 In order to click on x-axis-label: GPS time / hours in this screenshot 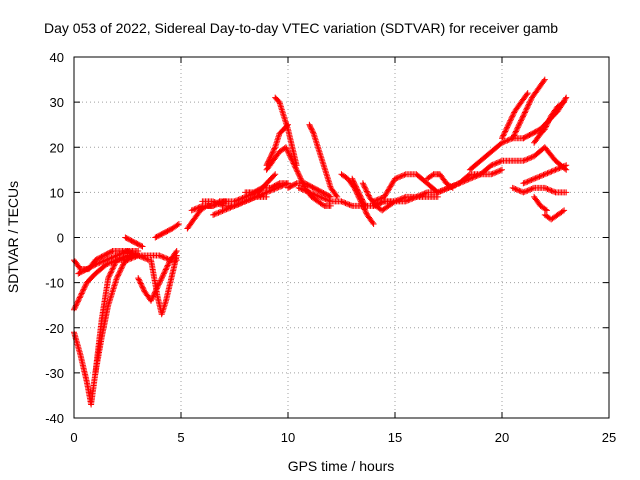, I will do `click(341, 466)`.